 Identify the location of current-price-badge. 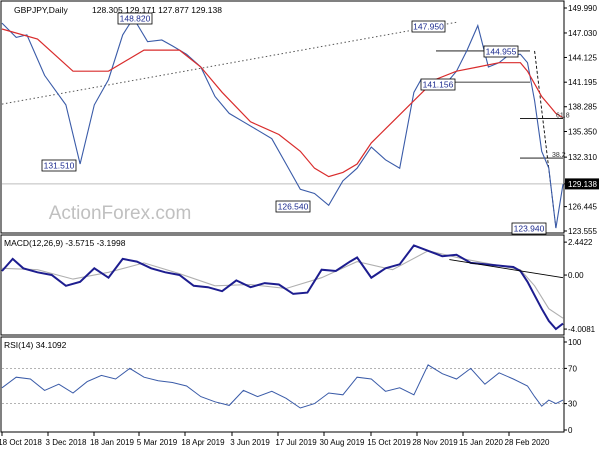
(582, 184).